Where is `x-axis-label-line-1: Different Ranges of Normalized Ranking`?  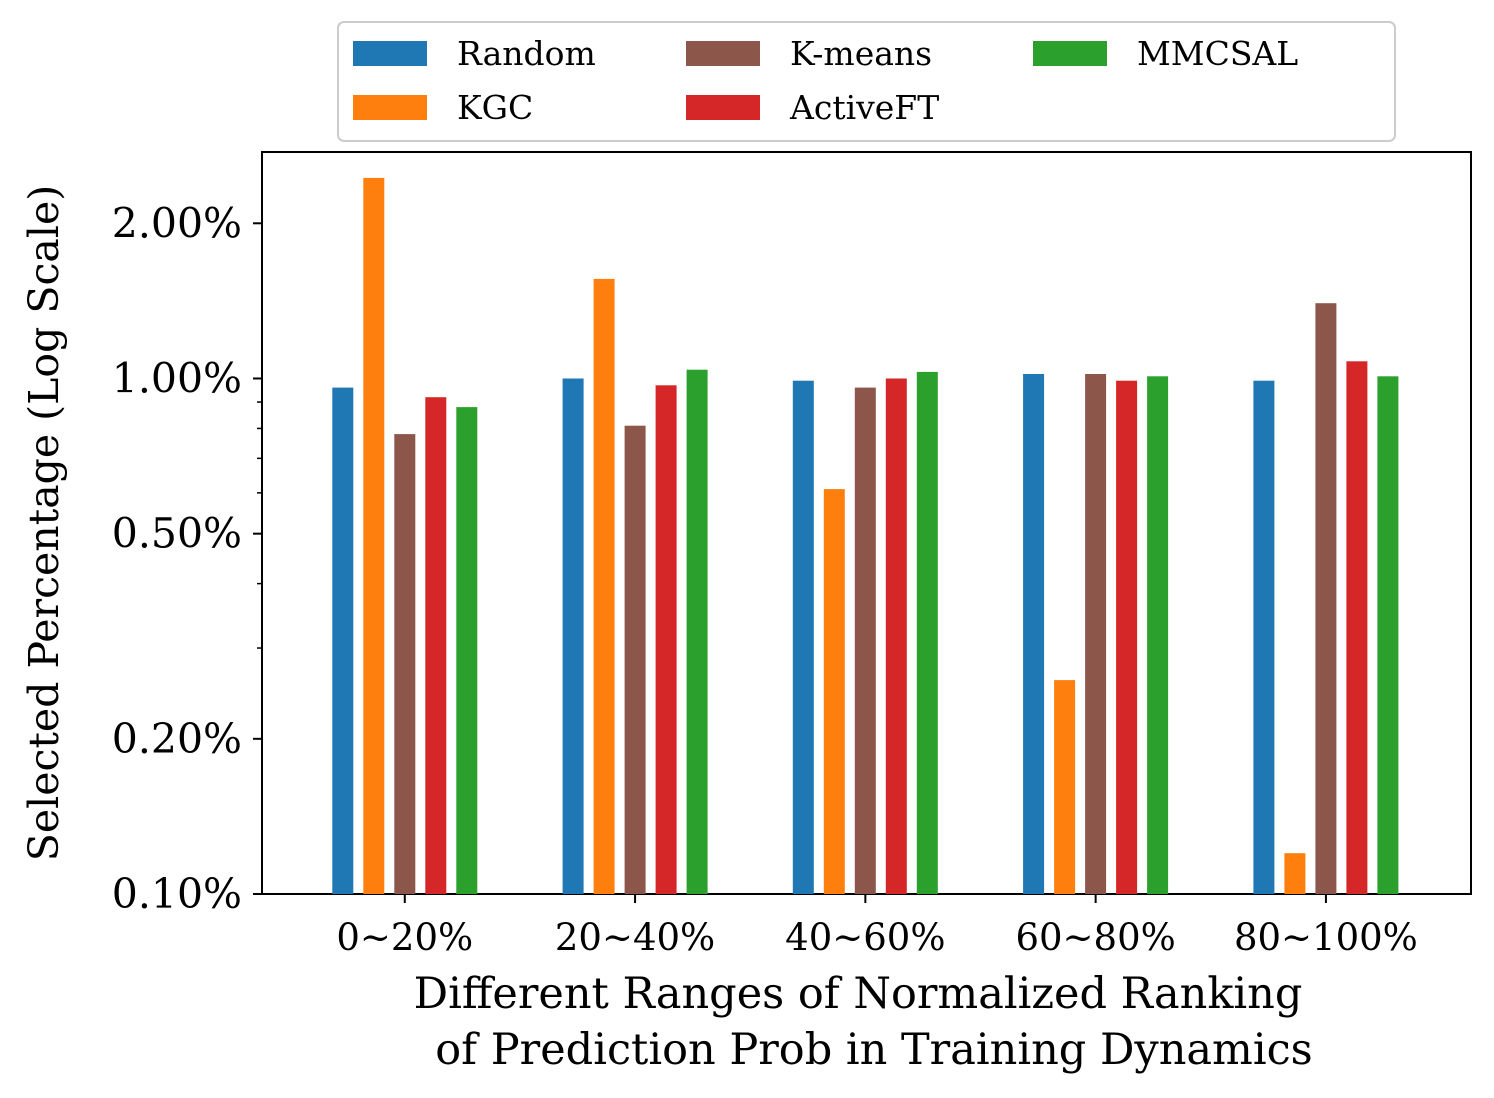 x-axis-label-line-1: Different Ranges of Normalized Ranking is located at coordinates (858, 994).